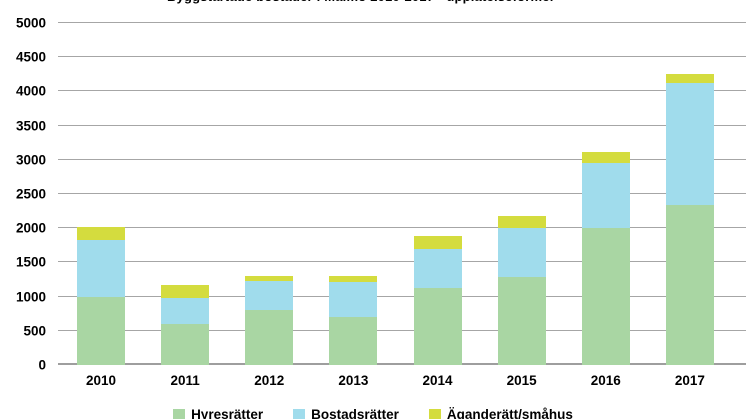 The image size is (746, 419). I want to click on legend-item-gander-tt-sm-hus: Äganderätt/småhus, so click(500, 412).